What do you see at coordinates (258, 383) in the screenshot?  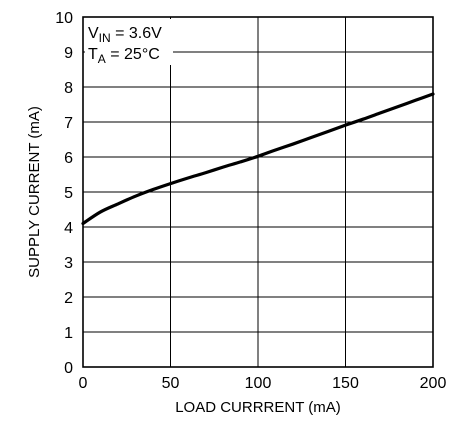 I see `x-tick-label-2: 100` at bounding box center [258, 383].